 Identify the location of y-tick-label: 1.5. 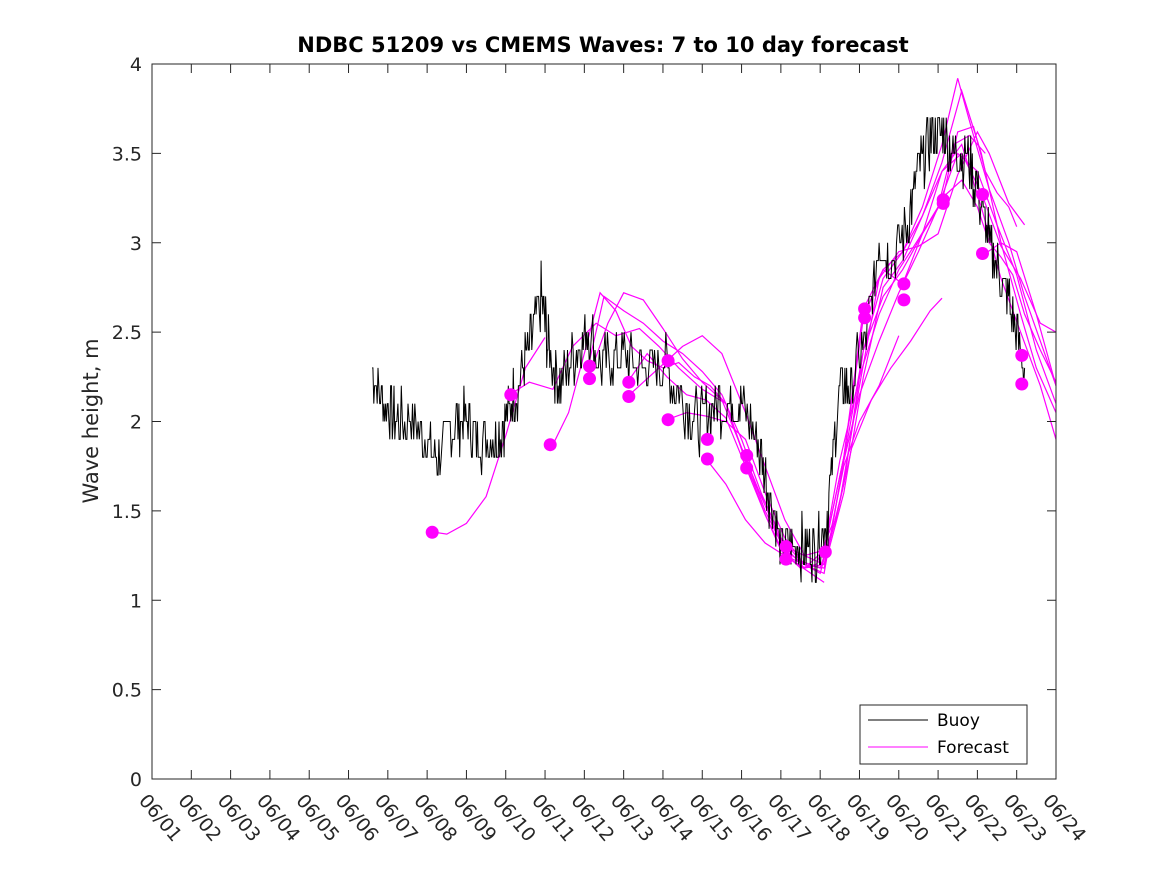
(127, 512).